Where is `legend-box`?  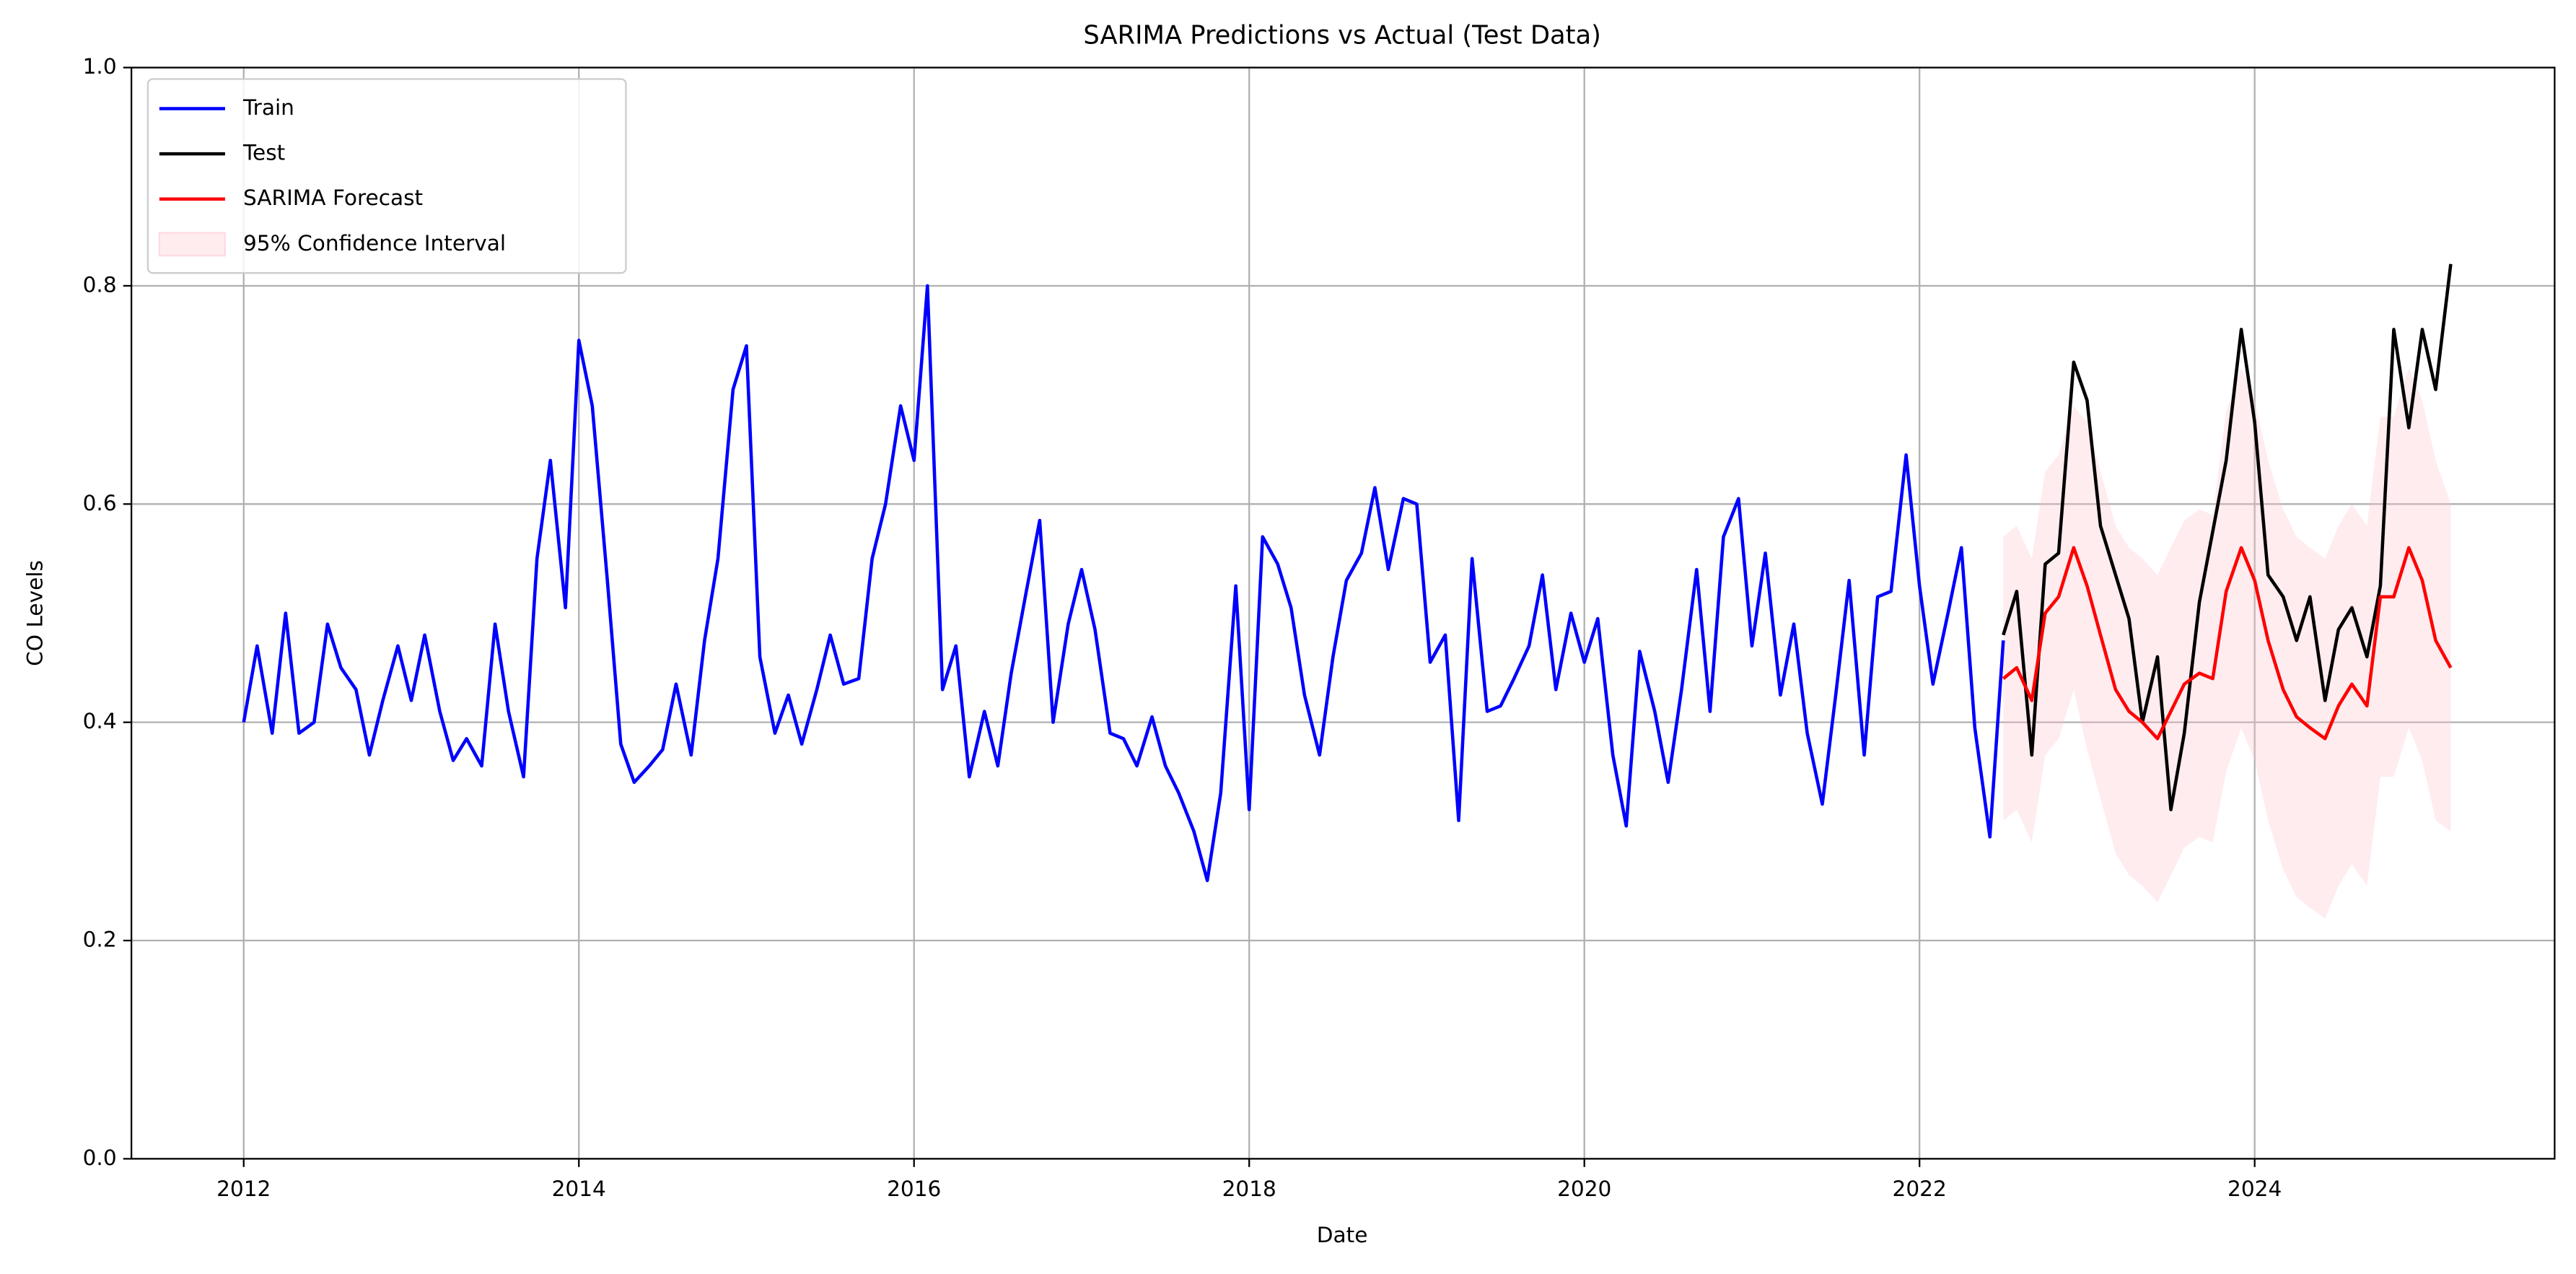
legend-box is located at coordinates (386, 176).